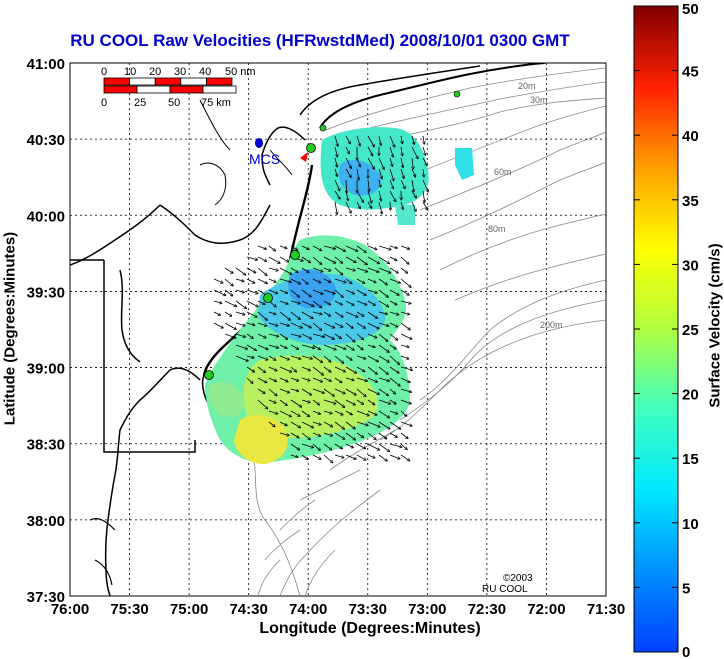 This screenshot has width=724, height=659. I want to click on lon-tick-label: 72:00, so click(546, 609).